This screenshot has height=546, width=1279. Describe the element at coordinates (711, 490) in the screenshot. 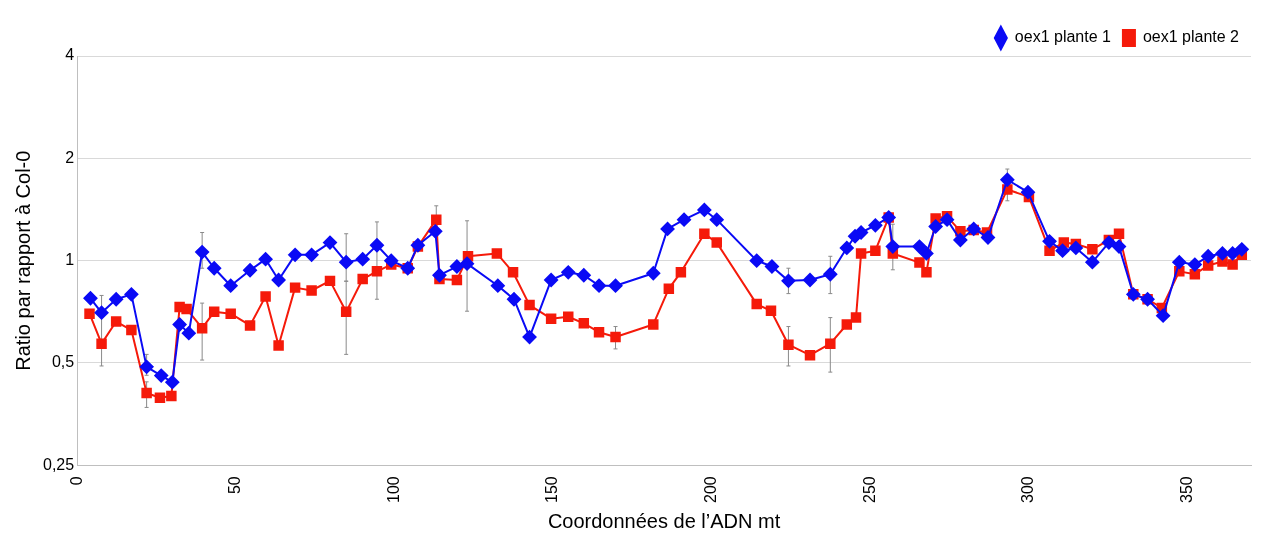

I see `x-tick-label: 200` at that location.